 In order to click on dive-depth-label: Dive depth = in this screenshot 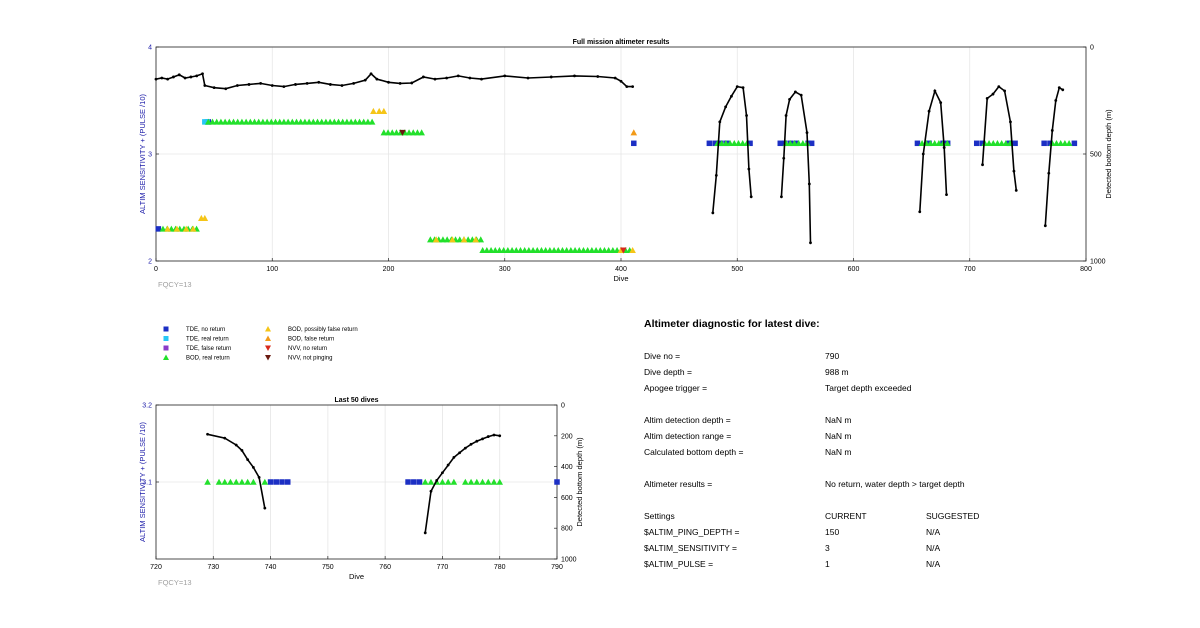, I will do `click(668, 372)`.